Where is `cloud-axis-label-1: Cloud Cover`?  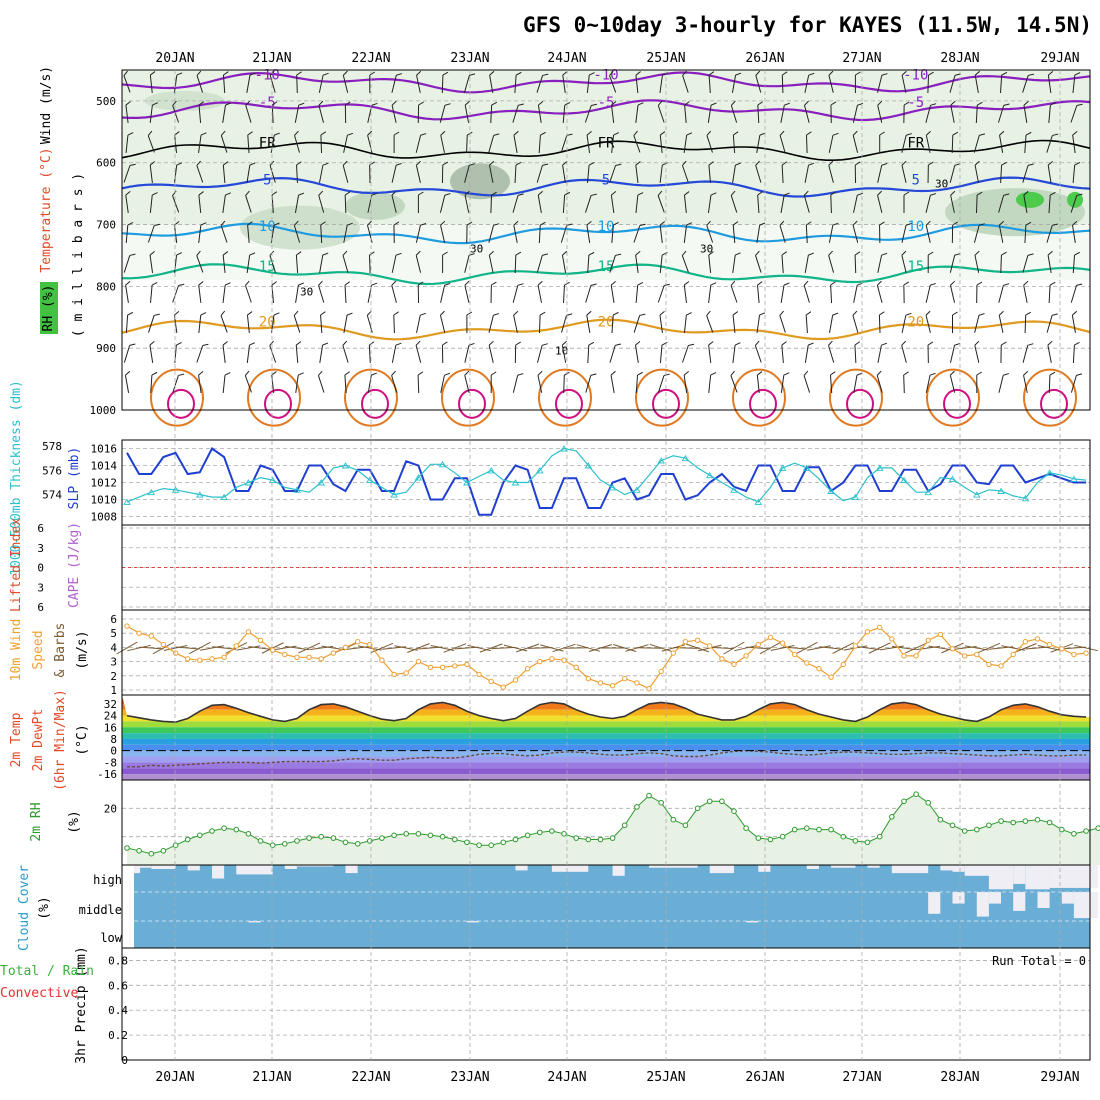 cloud-axis-label-1: Cloud Cover is located at coordinates (24, 908).